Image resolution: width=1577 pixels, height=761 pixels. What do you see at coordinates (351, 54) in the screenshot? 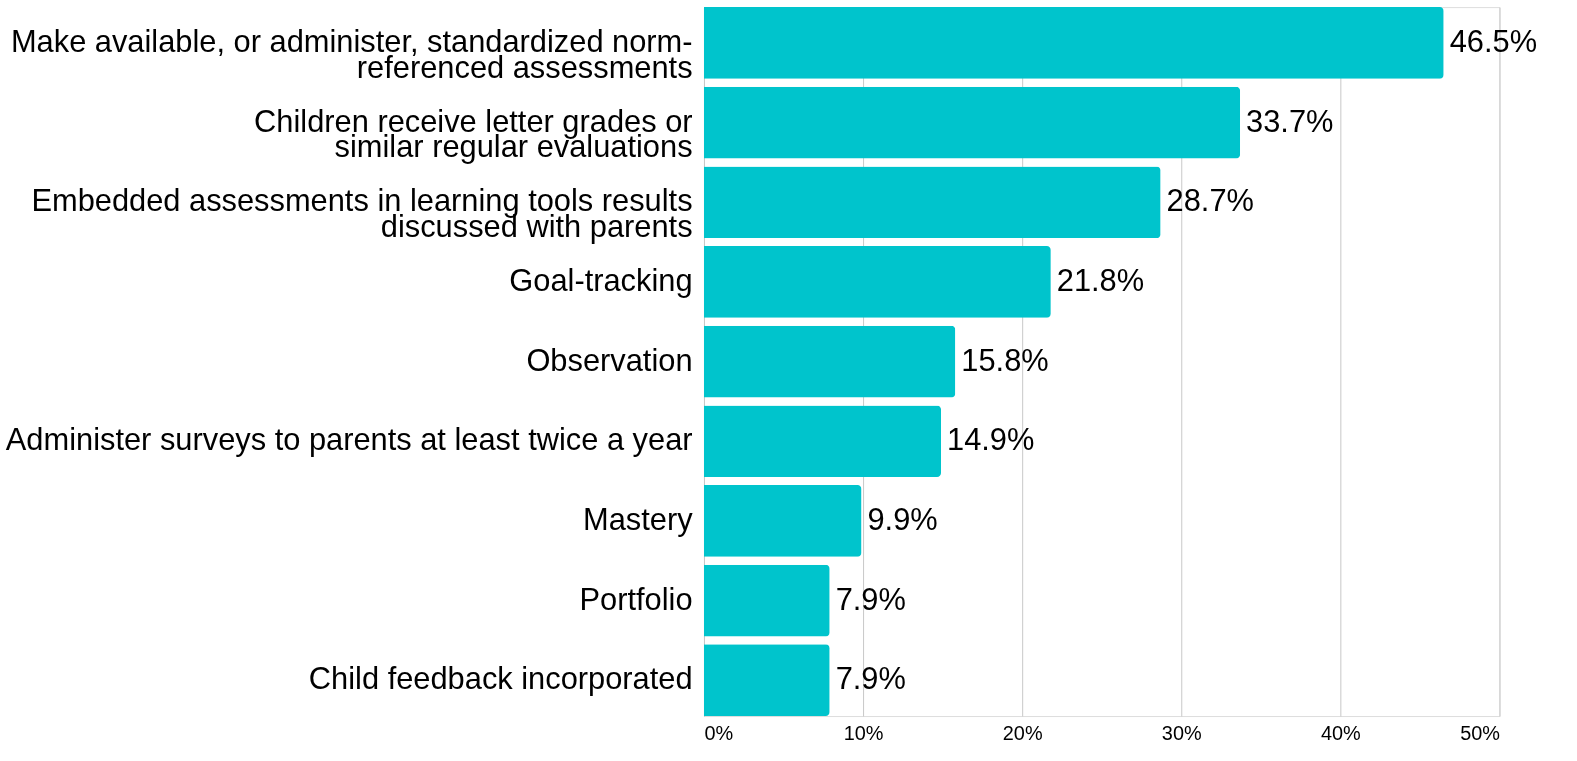
I see `y-tick-label: Make available, or administer, standardized norm- referenced assessments` at bounding box center [351, 54].